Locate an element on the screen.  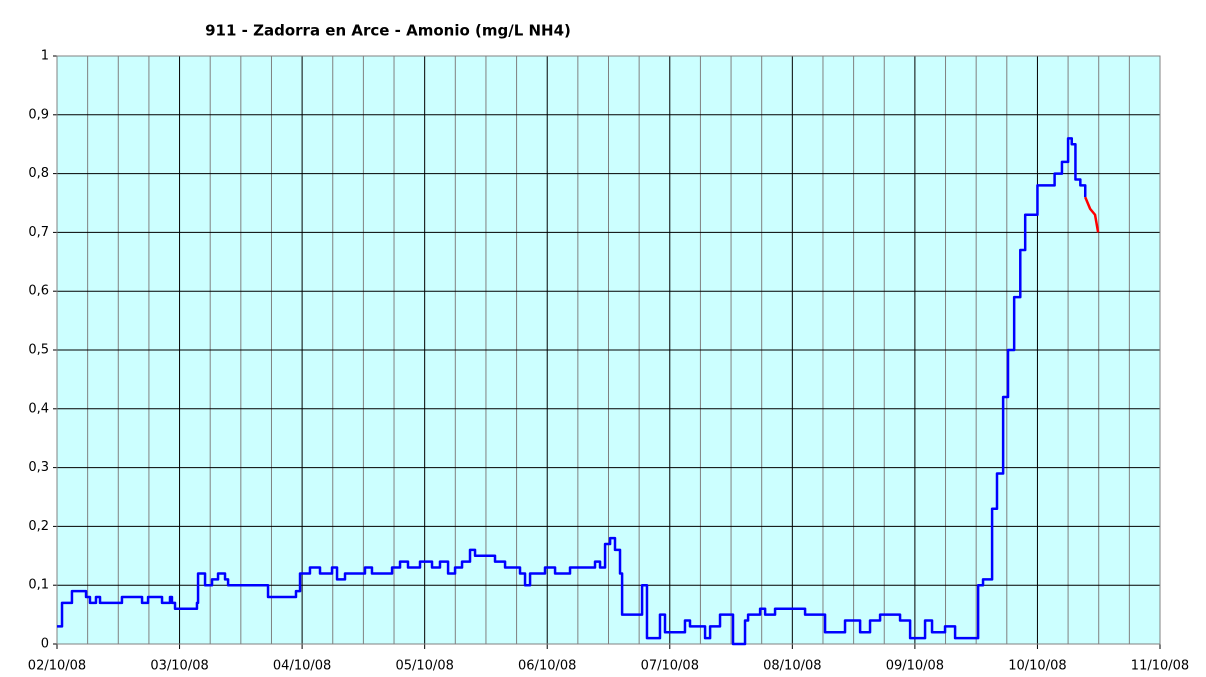
x-tick-label: 06/10/08 is located at coordinates (547, 666).